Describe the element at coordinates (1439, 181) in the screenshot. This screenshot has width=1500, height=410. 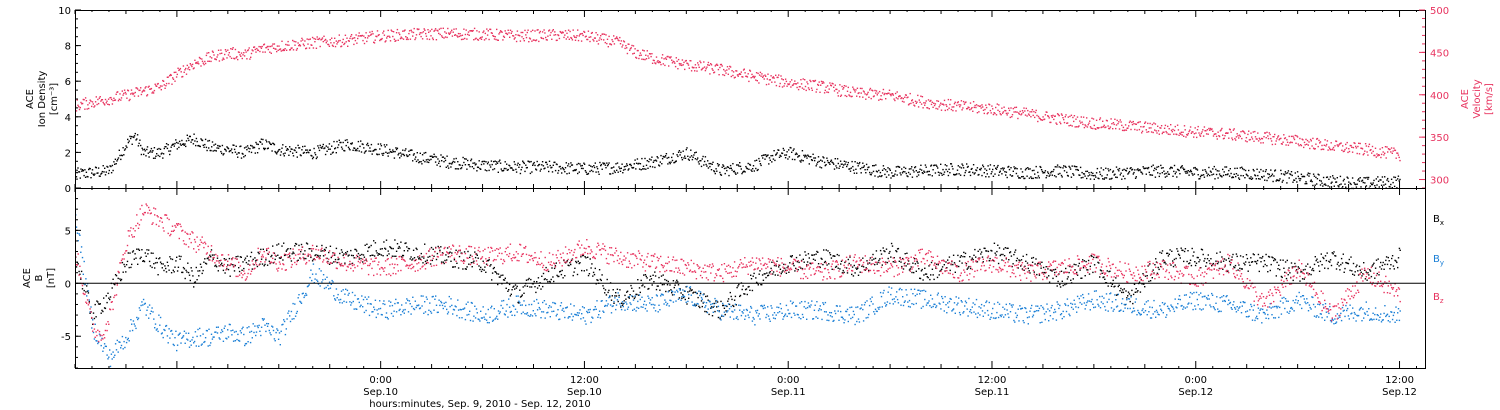
I see `top-right-tick-label: 300` at that location.